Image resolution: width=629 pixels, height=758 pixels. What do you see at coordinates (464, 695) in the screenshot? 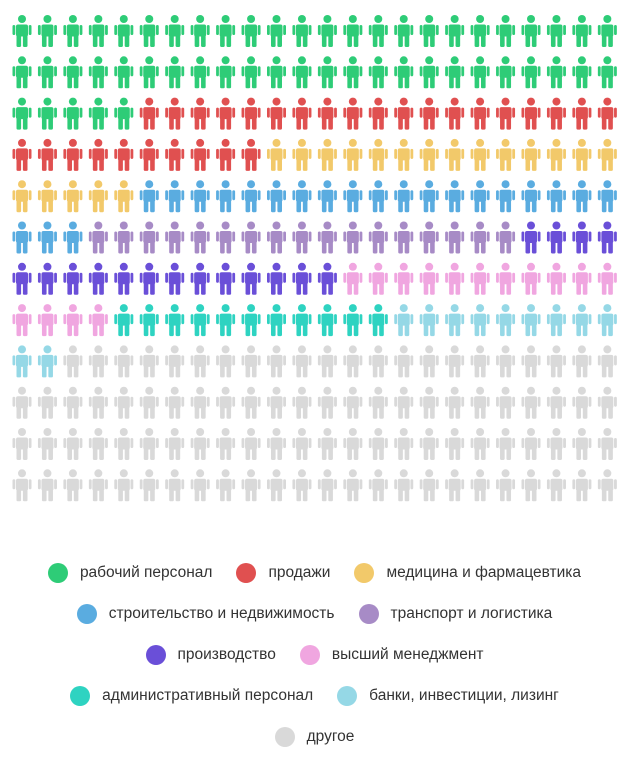
I see `legend-label: банки, инвестиции, лизинг` at bounding box center [464, 695].